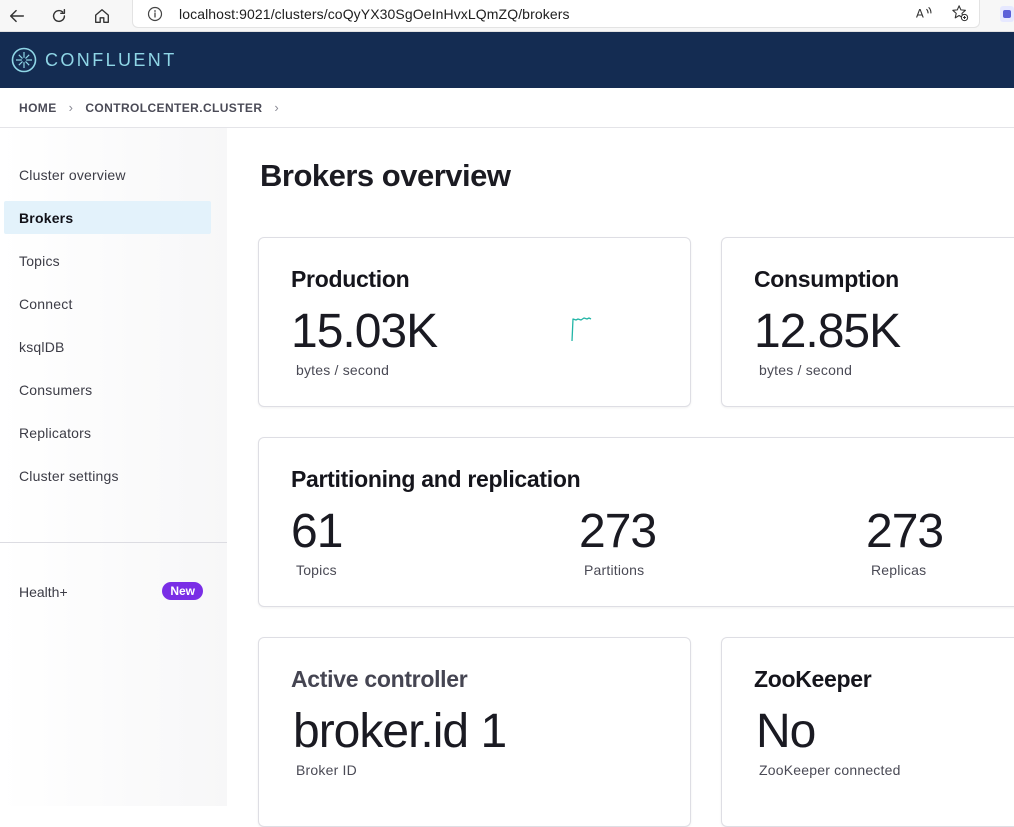 This screenshot has width=1014, height=827. What do you see at coordinates (618, 531) in the screenshot?
I see `partitions-count: 273` at bounding box center [618, 531].